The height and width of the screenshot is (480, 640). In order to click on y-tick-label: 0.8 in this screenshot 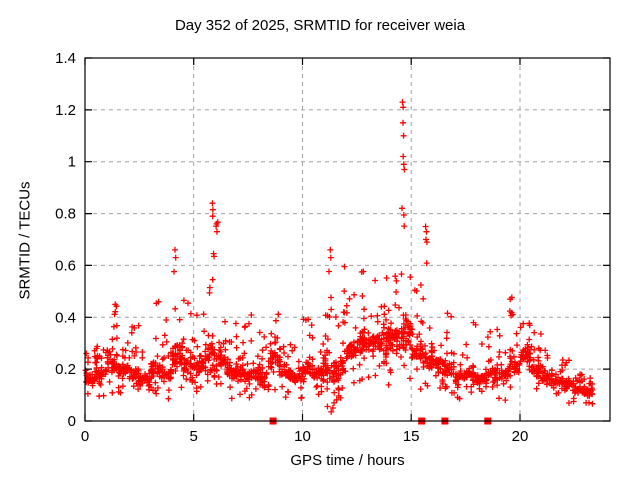, I will do `click(65, 214)`.